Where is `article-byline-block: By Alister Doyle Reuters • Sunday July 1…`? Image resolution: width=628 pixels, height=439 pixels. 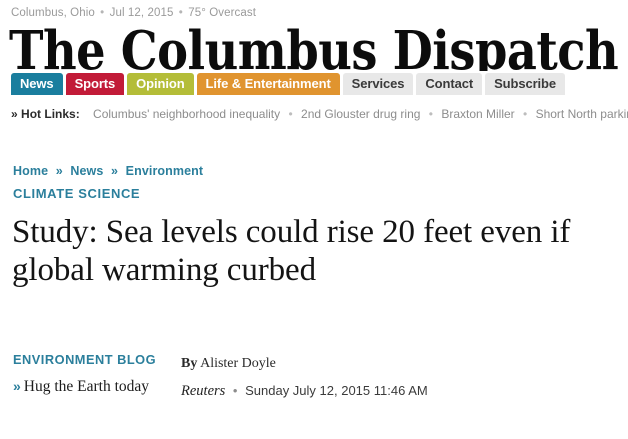
article-byline-block: By Alister Doyle Reuters • Sunday July 1… is located at coordinates (396, 377).